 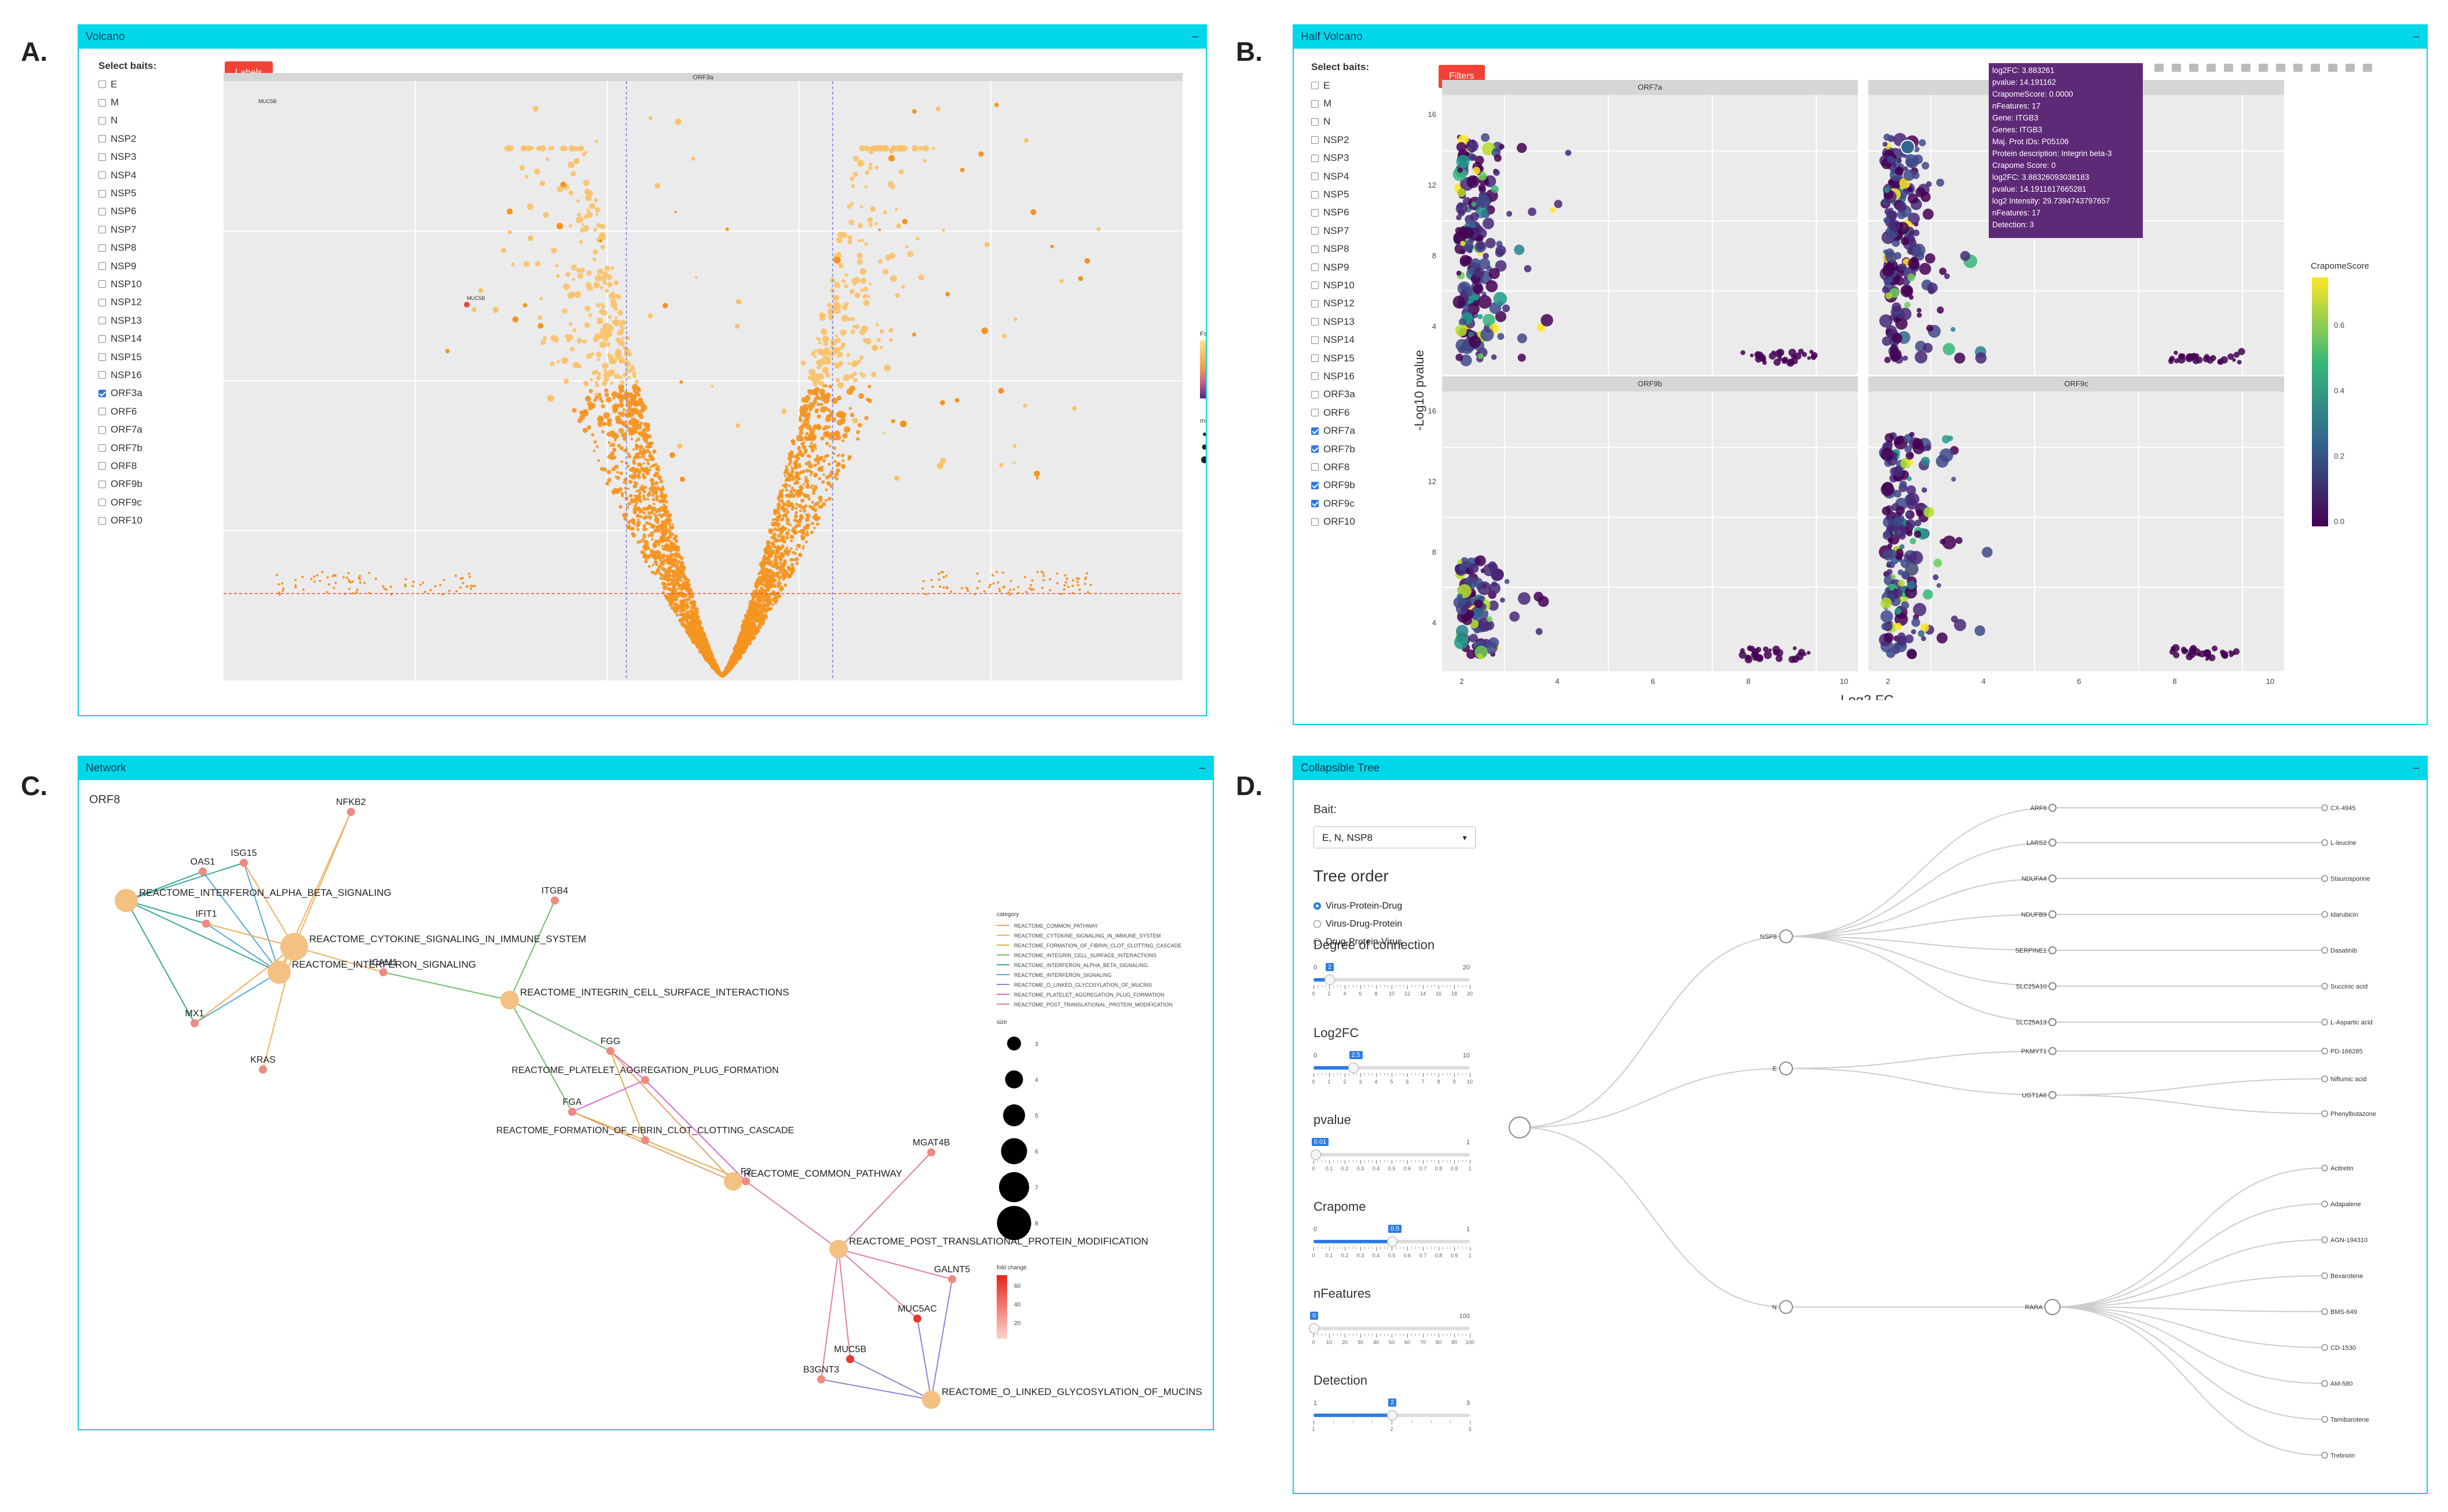 I want to click on bait-checkbox-orf9b: ORF9b, so click(x=127, y=484).